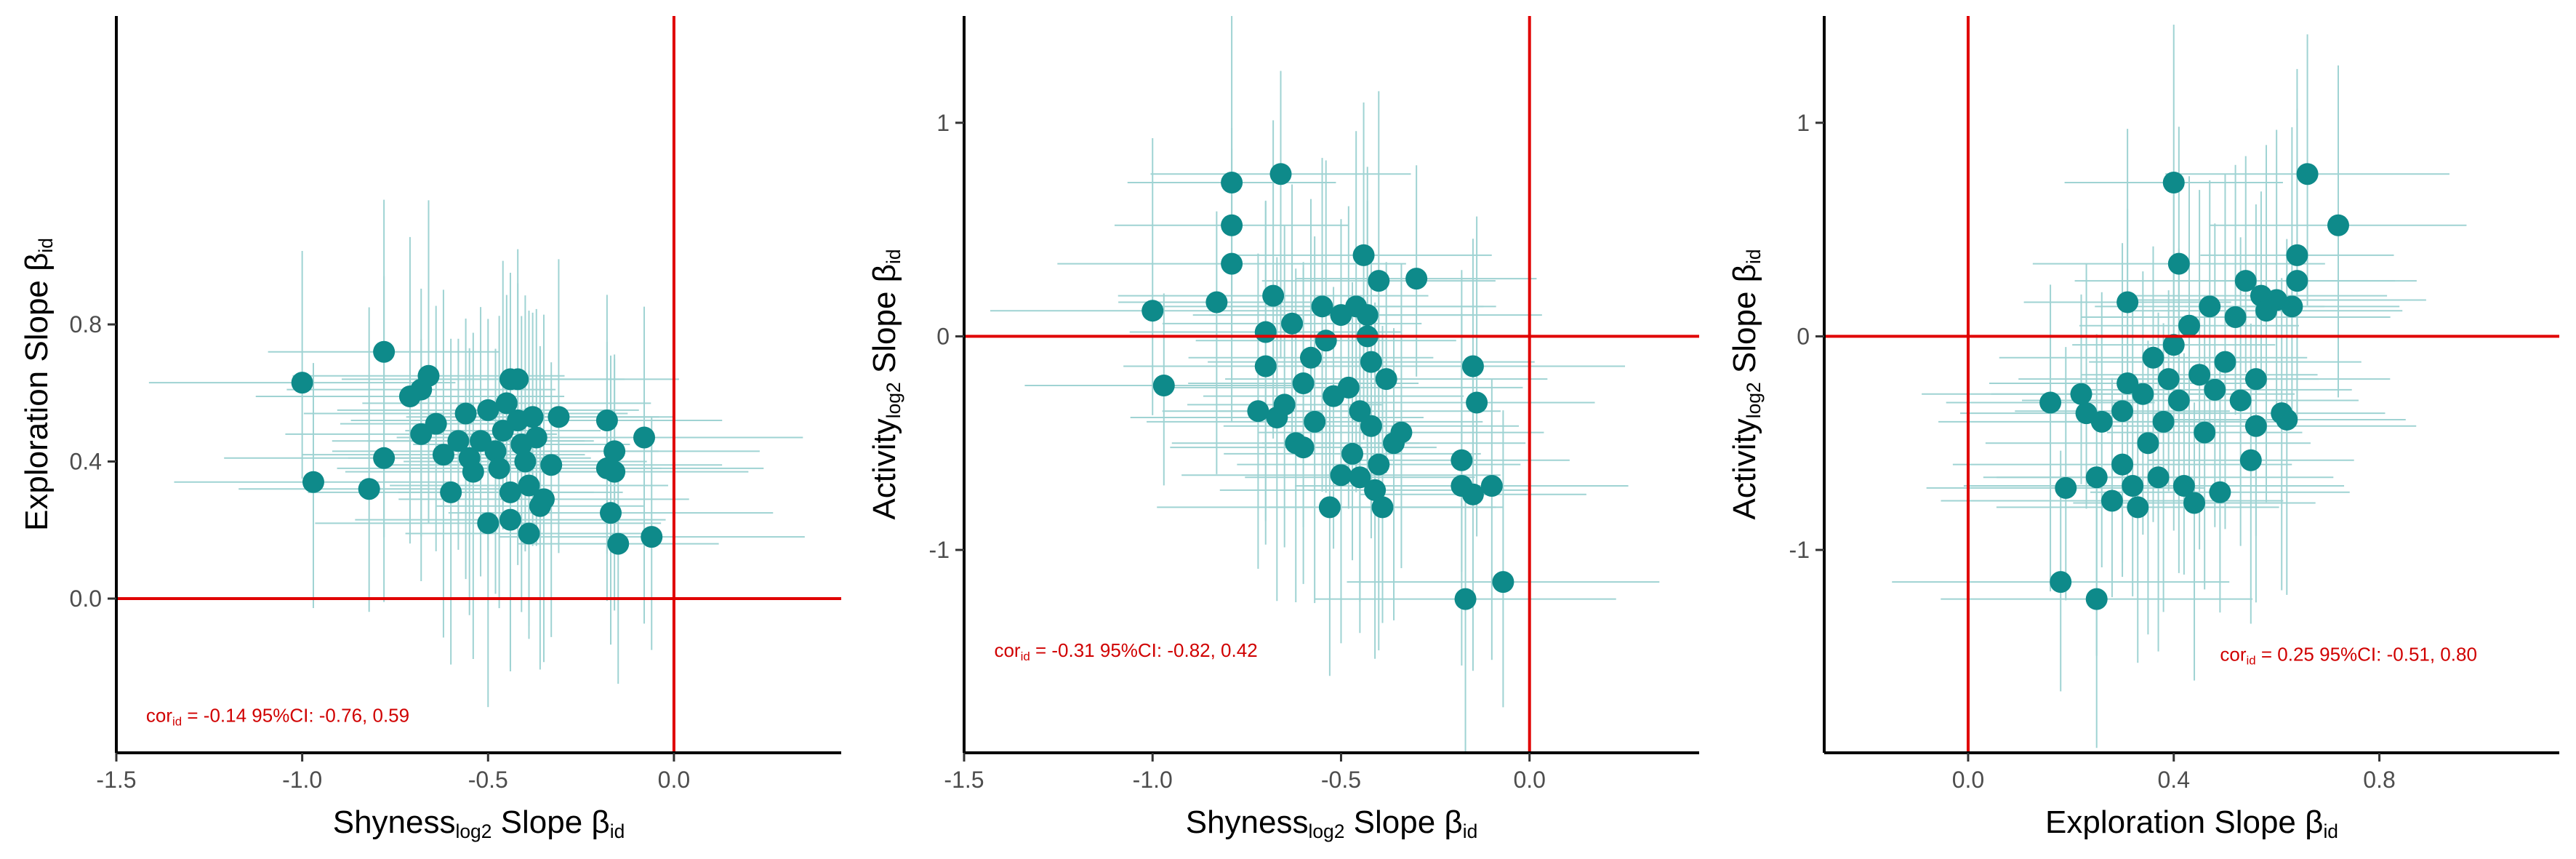 This screenshot has height=859, width=2576. I want to click on x-tick-label: 0.8, so click(2379, 780).